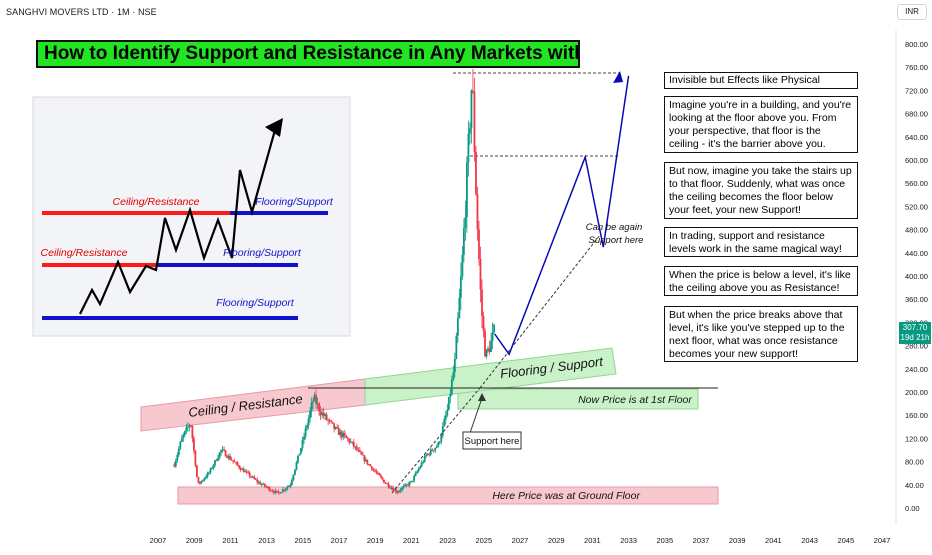  What do you see at coordinates (274, 127) in the screenshot?
I see `inset-arrowhead` at bounding box center [274, 127].